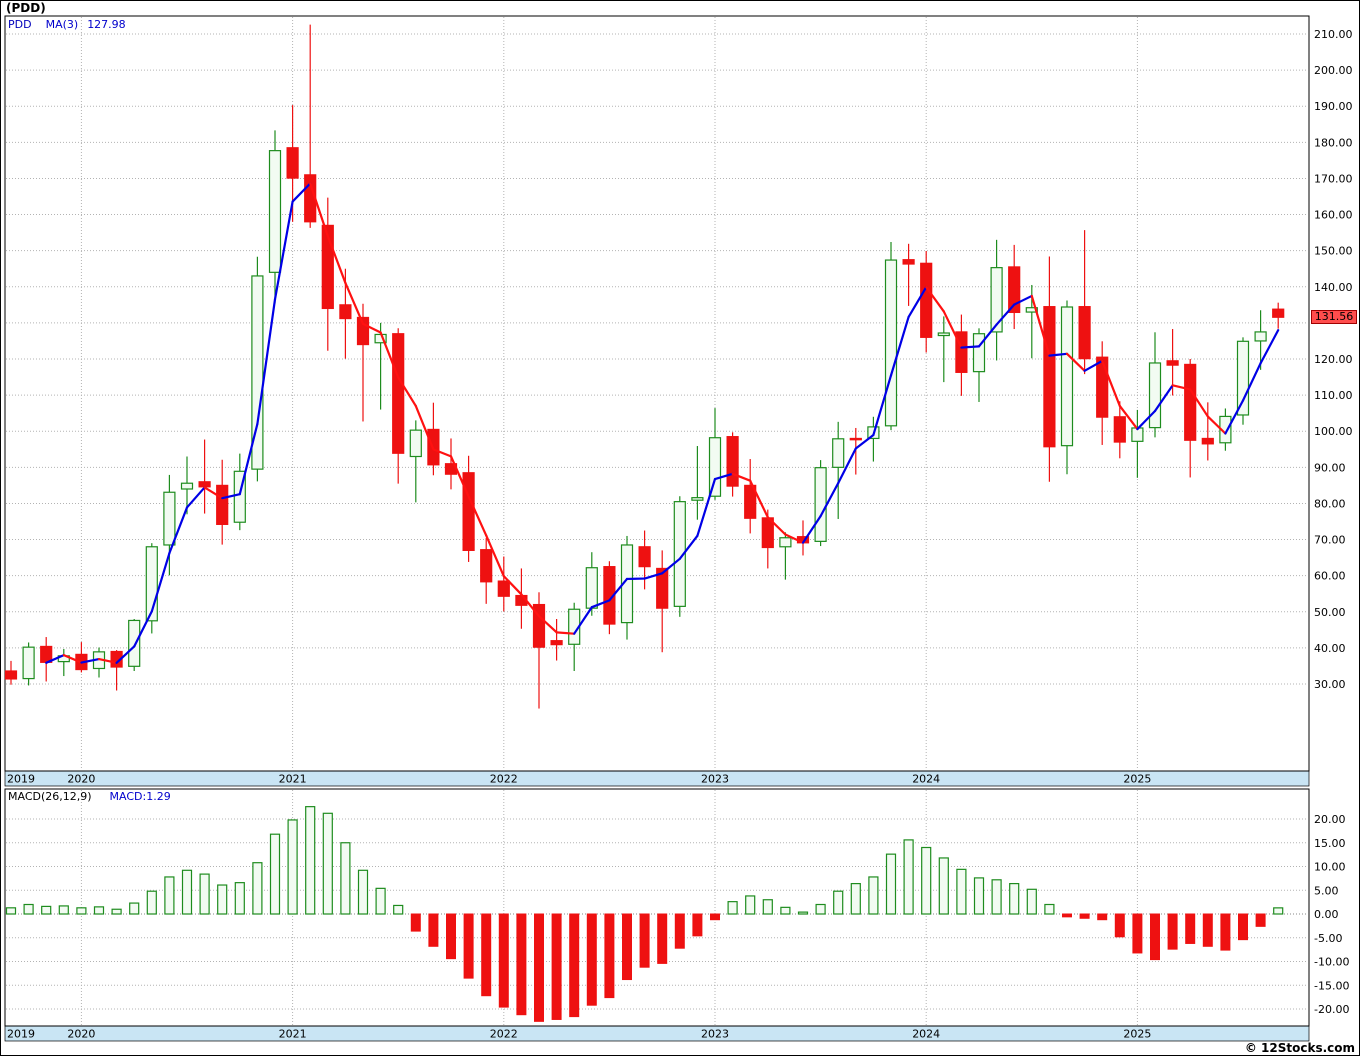  I want to click on svg-text: 120.00, so click(1333, 359).